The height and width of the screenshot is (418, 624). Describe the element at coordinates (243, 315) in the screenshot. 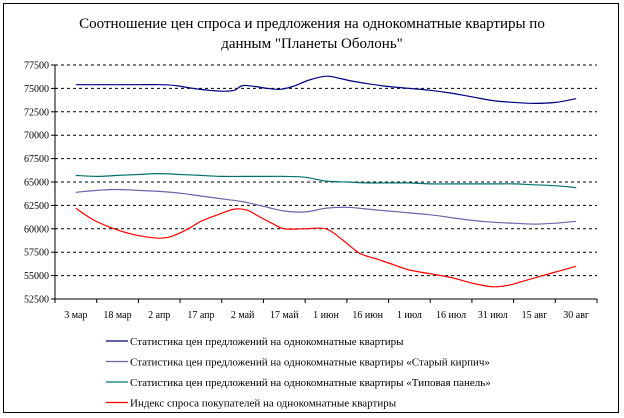

I see `x-tick-label: 2 май` at that location.